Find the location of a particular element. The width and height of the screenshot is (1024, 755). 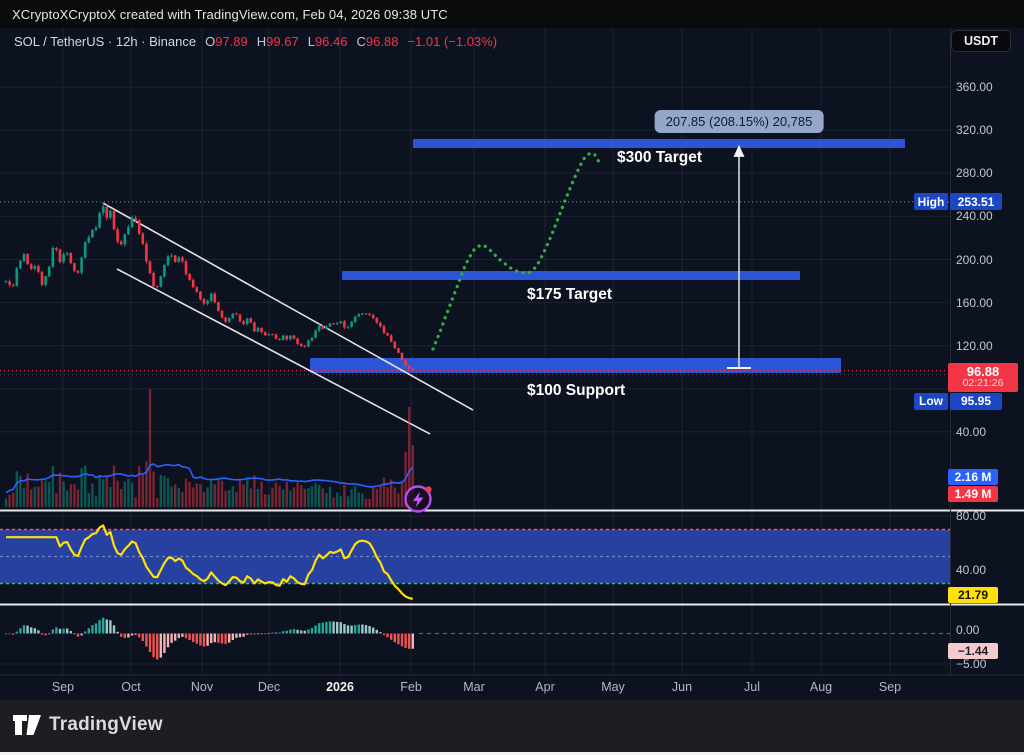

price-tick-label: 320.00 is located at coordinates (974, 130).